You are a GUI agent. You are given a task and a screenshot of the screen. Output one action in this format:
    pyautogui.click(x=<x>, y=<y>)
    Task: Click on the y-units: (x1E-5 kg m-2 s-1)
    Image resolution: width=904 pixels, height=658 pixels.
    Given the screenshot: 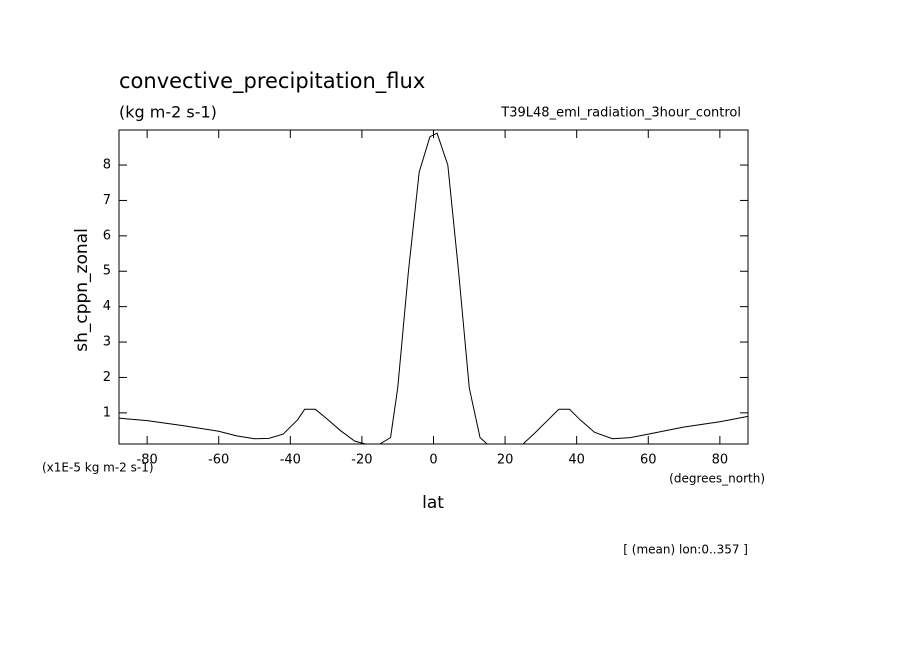 What is the action you would take?
    pyautogui.click(x=98, y=468)
    